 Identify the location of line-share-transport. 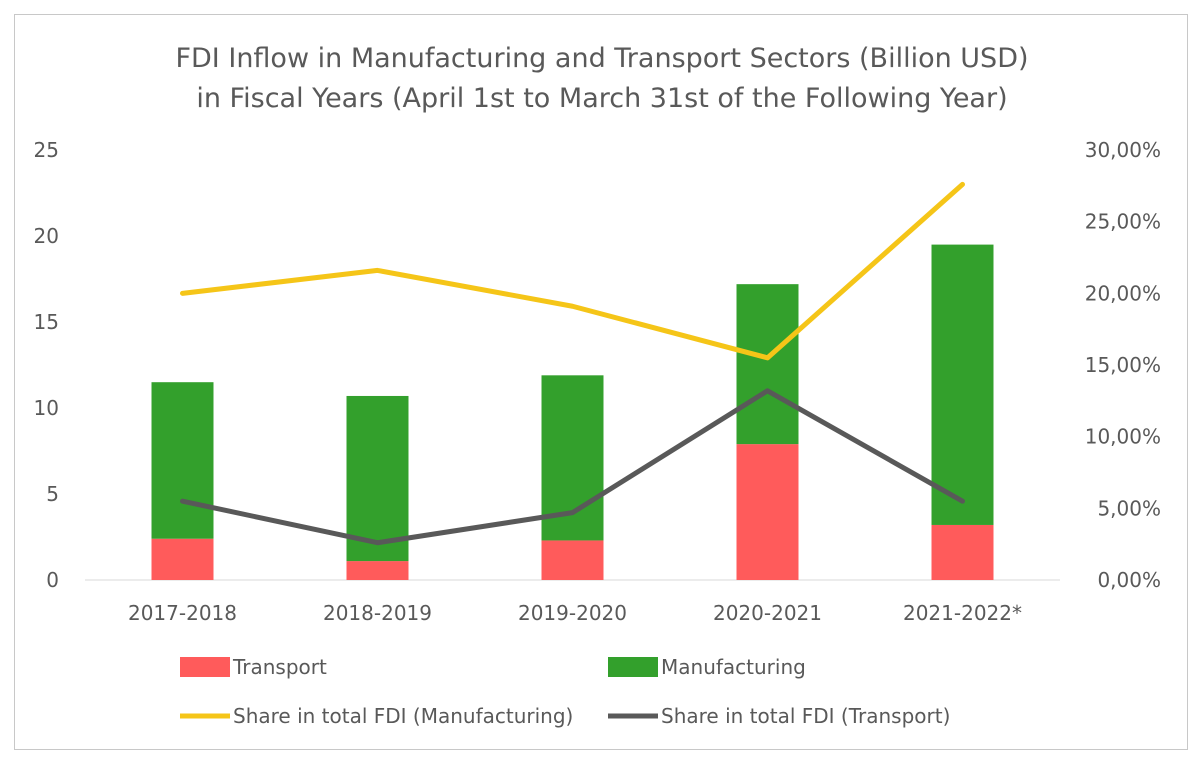
(572, 467).